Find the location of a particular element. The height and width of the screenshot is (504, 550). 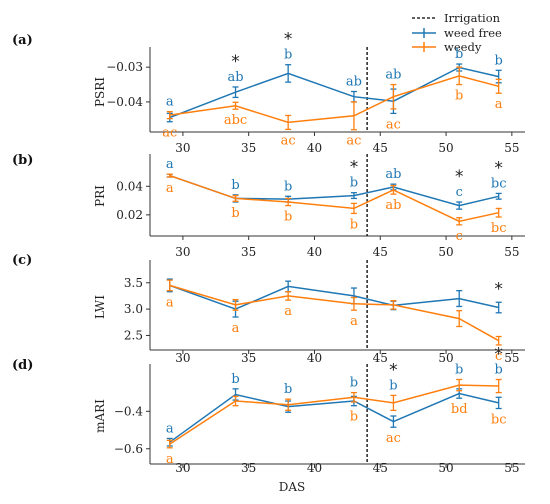

panel-label: (d) is located at coordinates (22, 365).